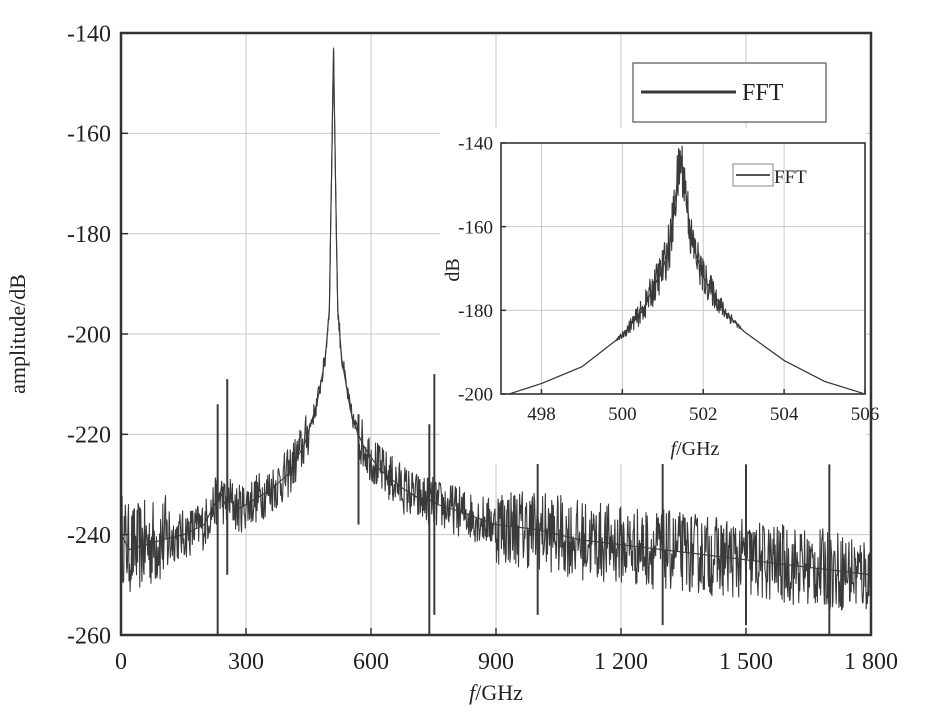 This screenshot has height=717, width=937. Describe the element at coordinates (541, 414) in the screenshot. I see `x-tick-label: 498` at that location.